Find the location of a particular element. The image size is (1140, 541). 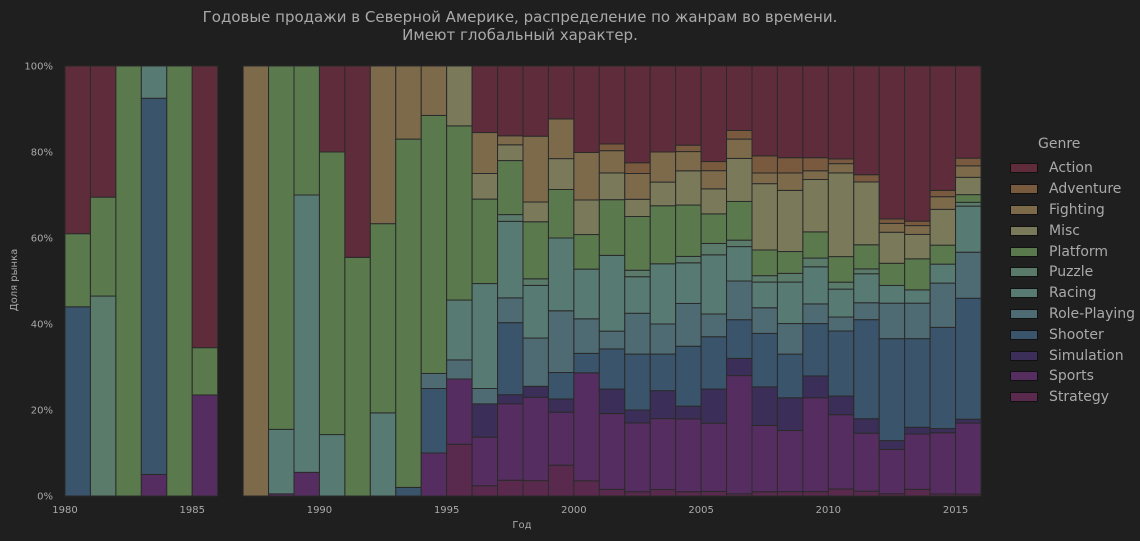

bar-segment-2005-fighting is located at coordinates (714, 180).